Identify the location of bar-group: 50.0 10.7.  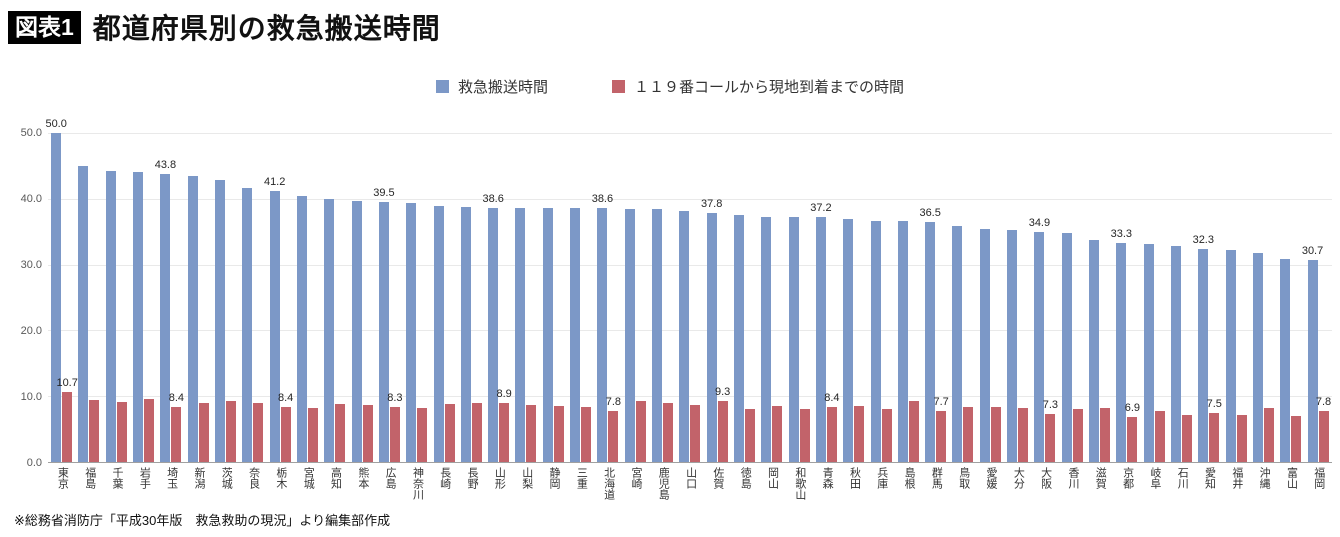
(61, 290).